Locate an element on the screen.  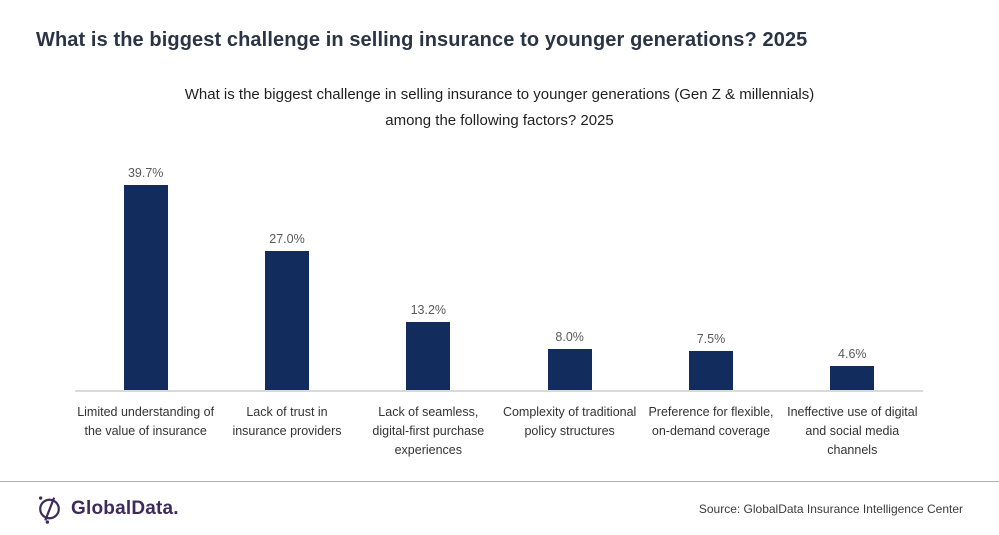
bar-value-label: 4.6% is located at coordinates (852, 354).